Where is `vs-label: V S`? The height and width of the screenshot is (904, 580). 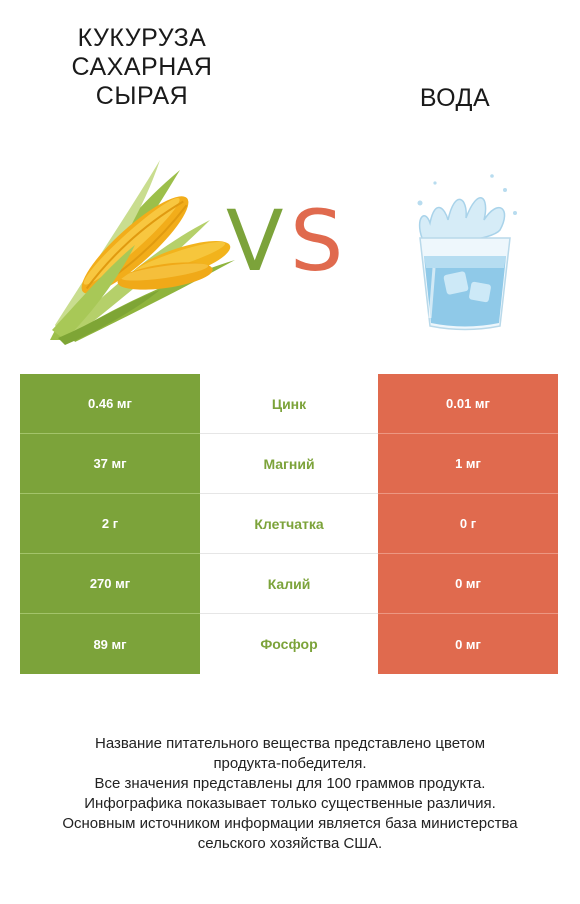 vs-label: V S is located at coordinates (291, 241).